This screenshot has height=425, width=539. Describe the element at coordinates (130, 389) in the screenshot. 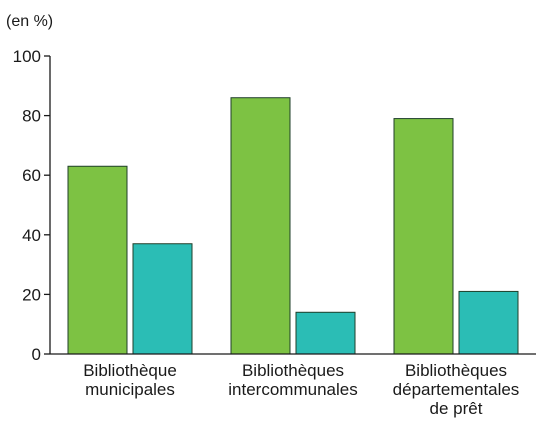

I see `x-category-label: municipales` at that location.